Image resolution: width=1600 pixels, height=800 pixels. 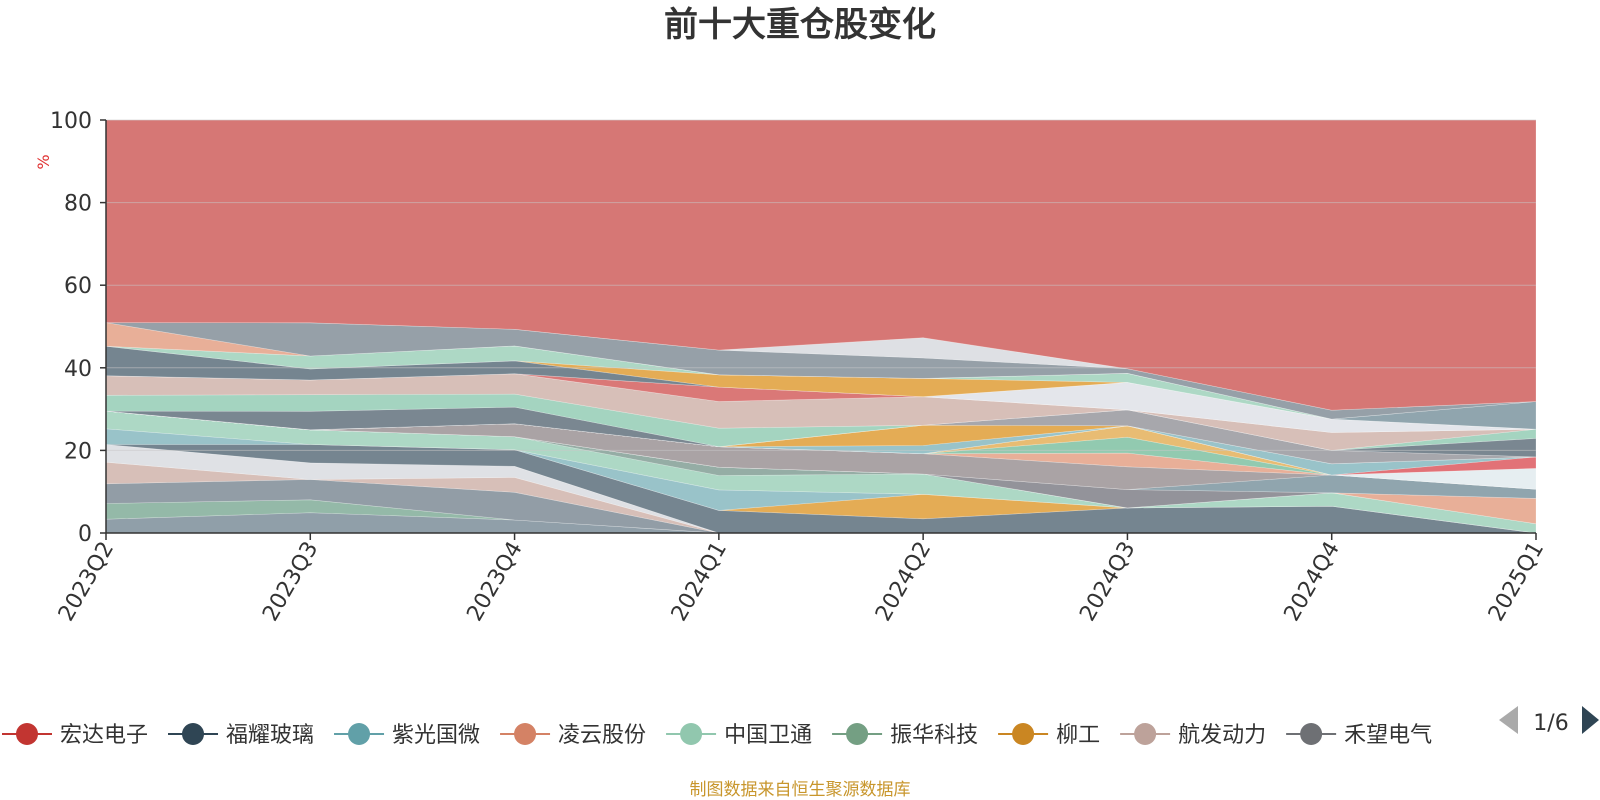 I want to click on x-tick-label-5: 2024Q3, so click(x=1107, y=582).